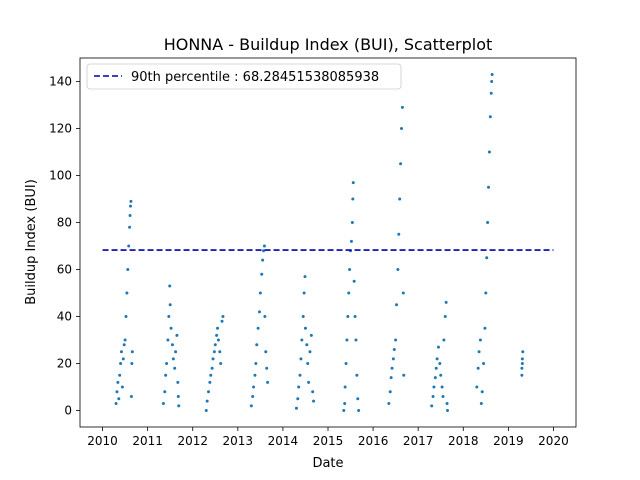  I want to click on x-axis-label: Date, so click(327, 463).